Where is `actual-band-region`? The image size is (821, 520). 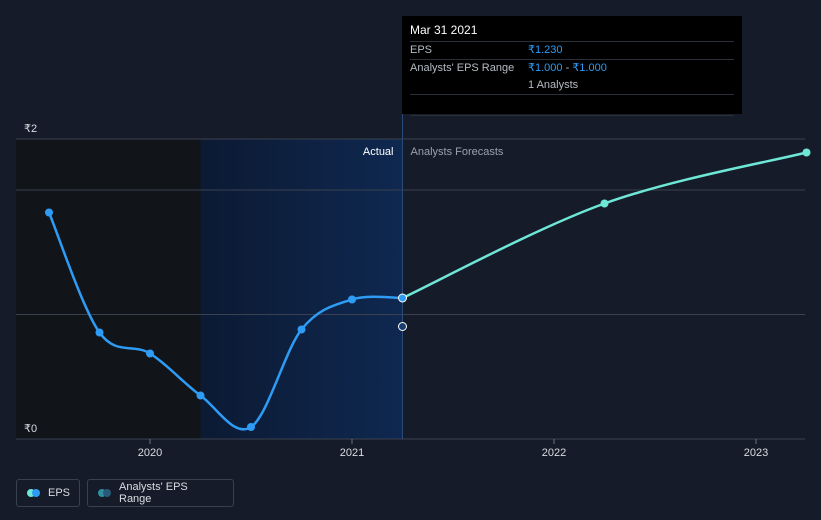 actual-band-region is located at coordinates (301, 289).